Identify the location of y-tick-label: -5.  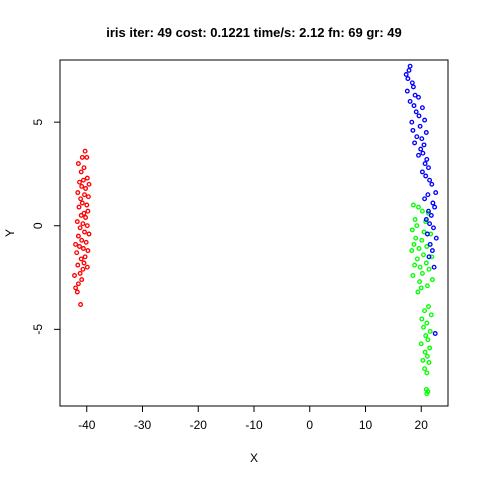
(38, 329).